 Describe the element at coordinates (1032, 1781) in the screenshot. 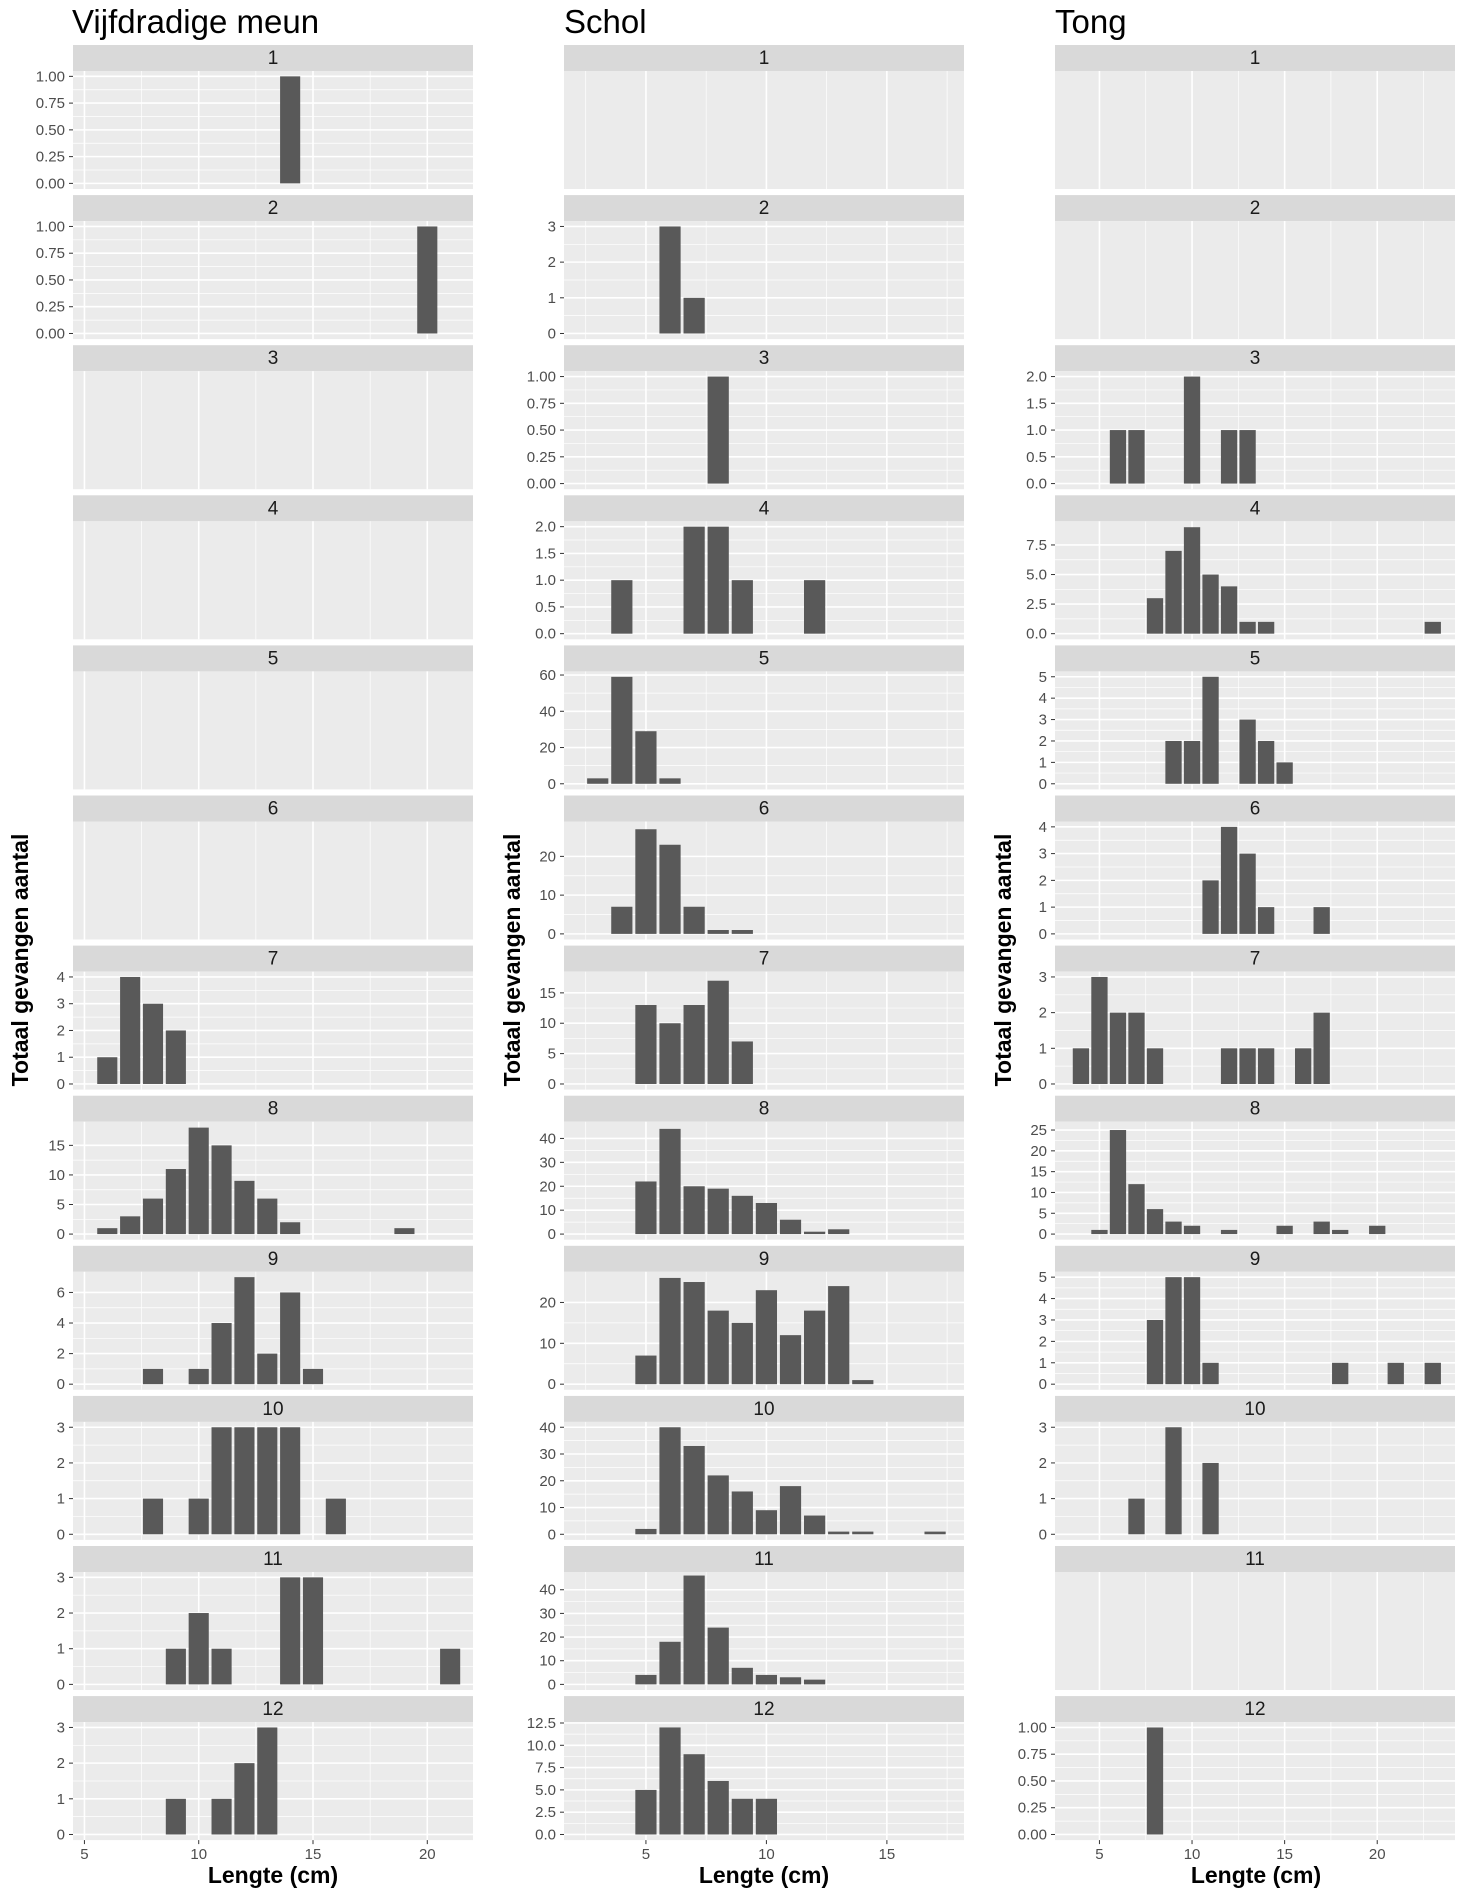

I see `y-tick-label: 0.50` at that location.